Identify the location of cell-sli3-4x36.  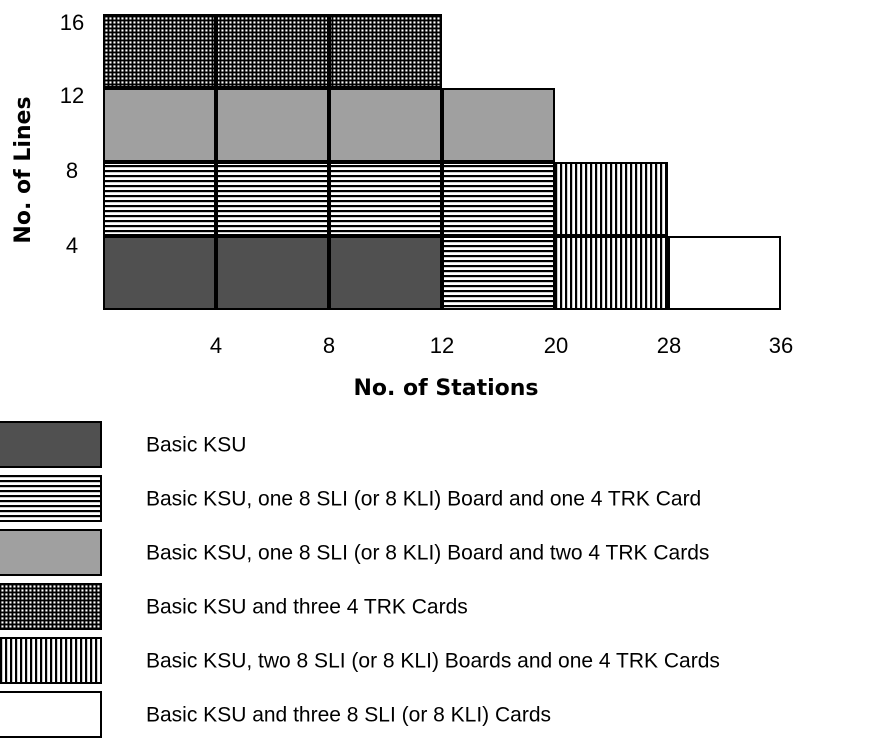
(724, 273).